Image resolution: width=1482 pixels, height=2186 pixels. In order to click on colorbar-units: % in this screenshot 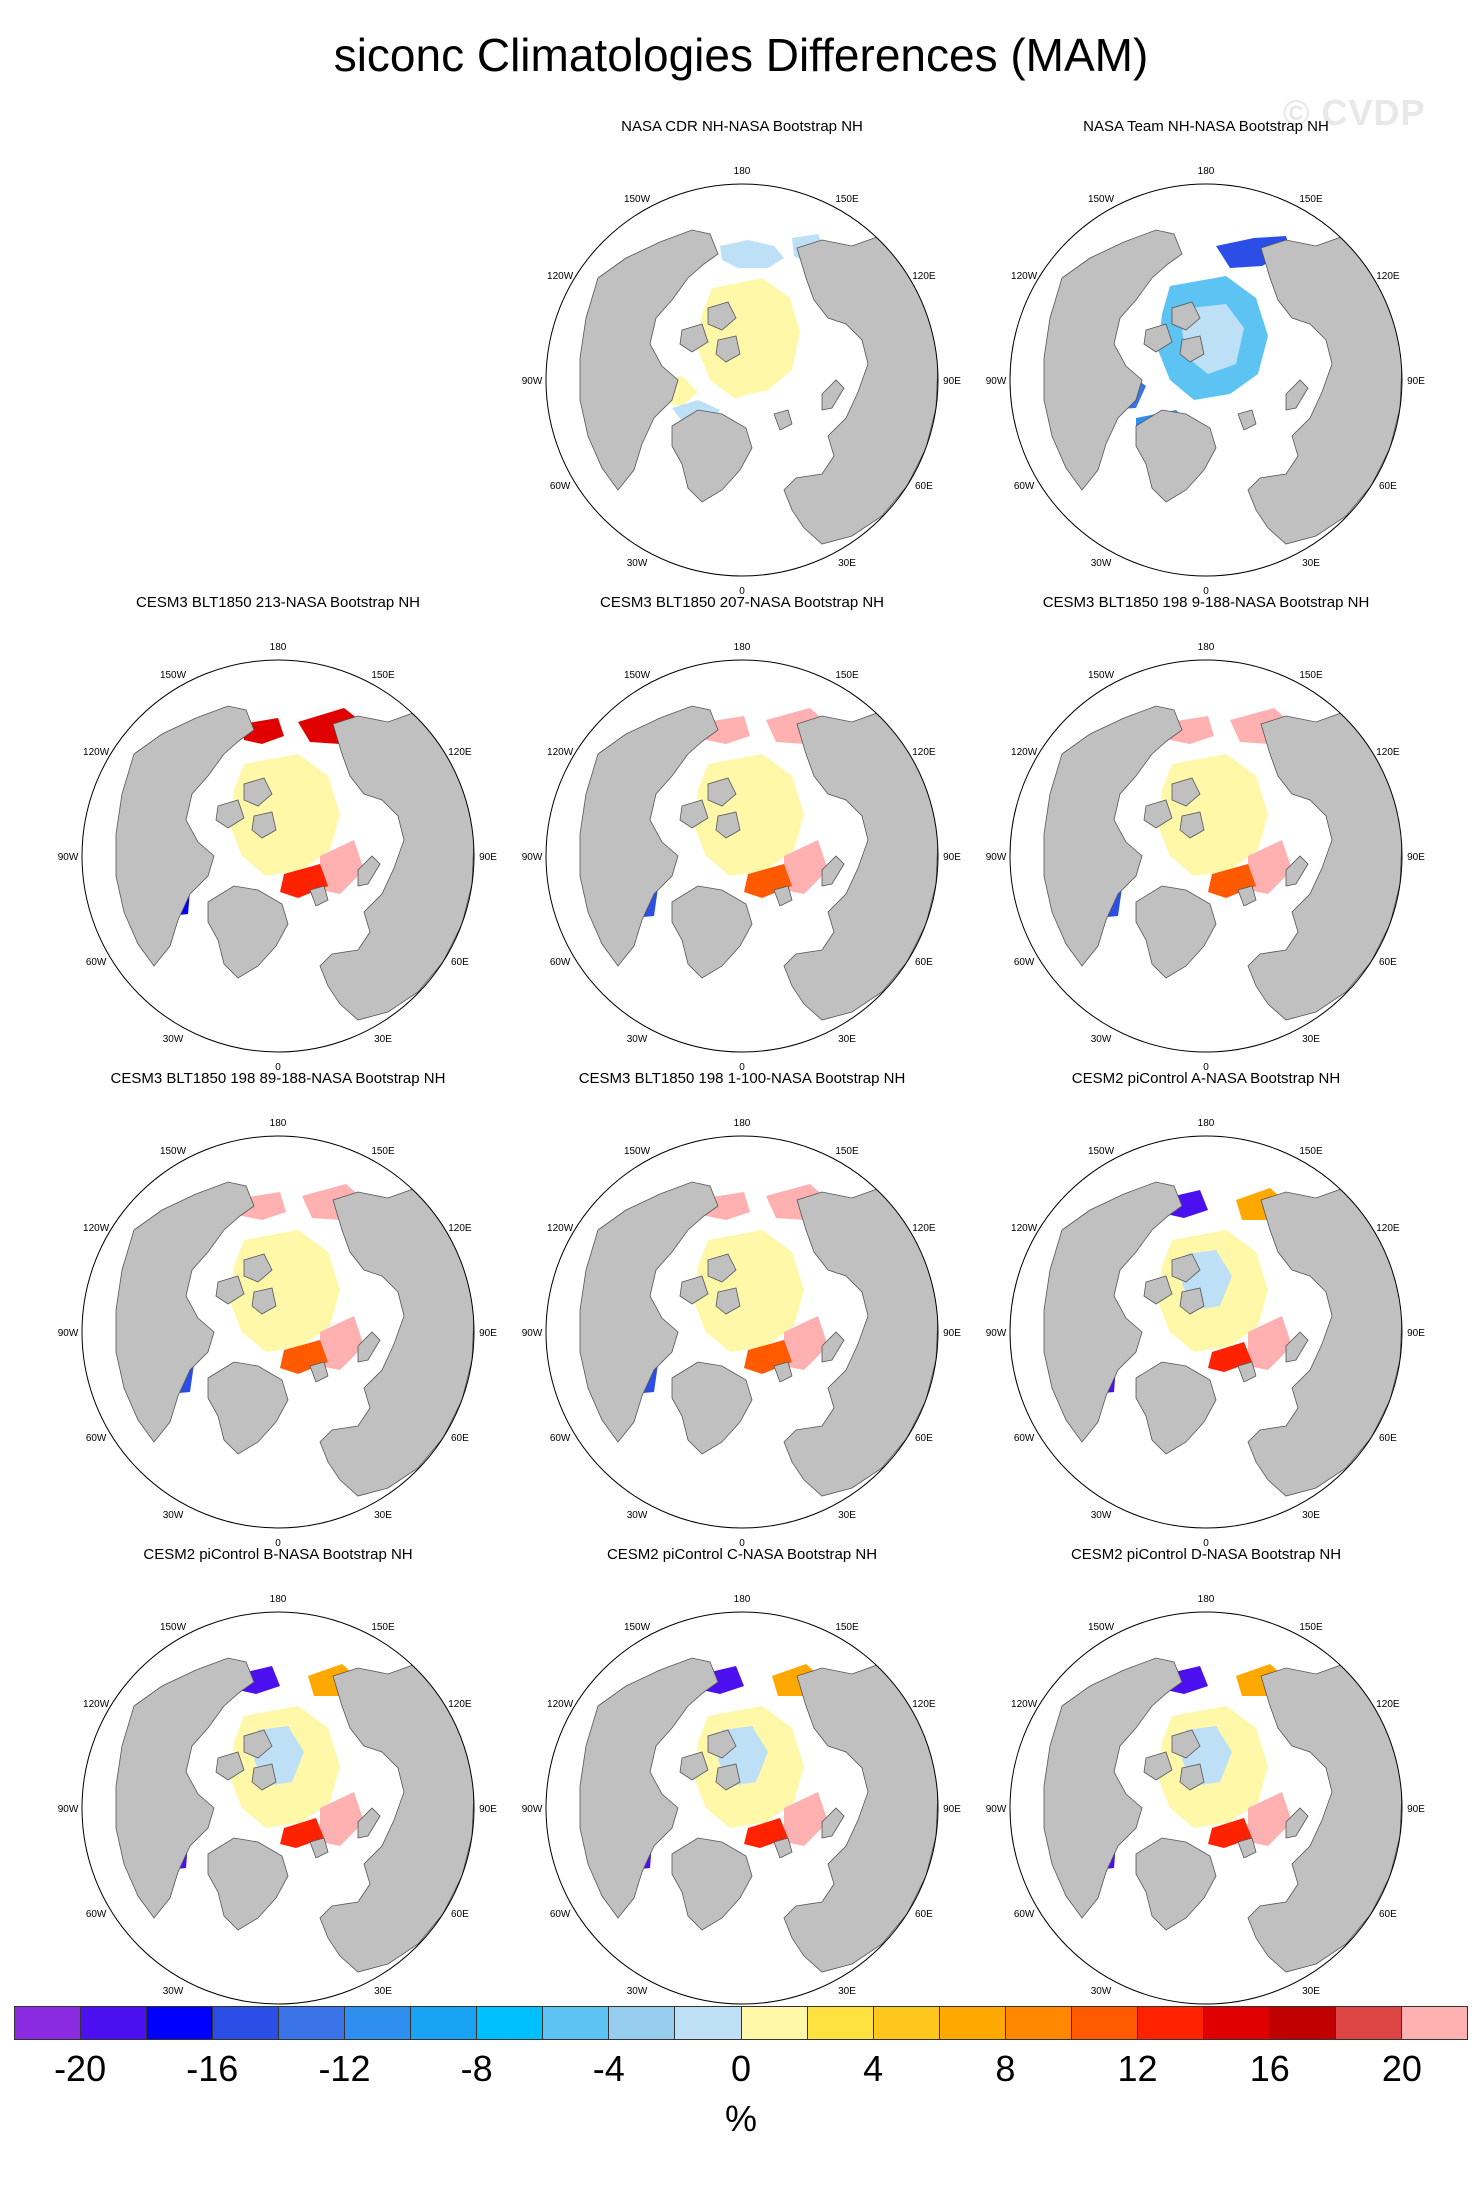, I will do `click(740, 2118)`.